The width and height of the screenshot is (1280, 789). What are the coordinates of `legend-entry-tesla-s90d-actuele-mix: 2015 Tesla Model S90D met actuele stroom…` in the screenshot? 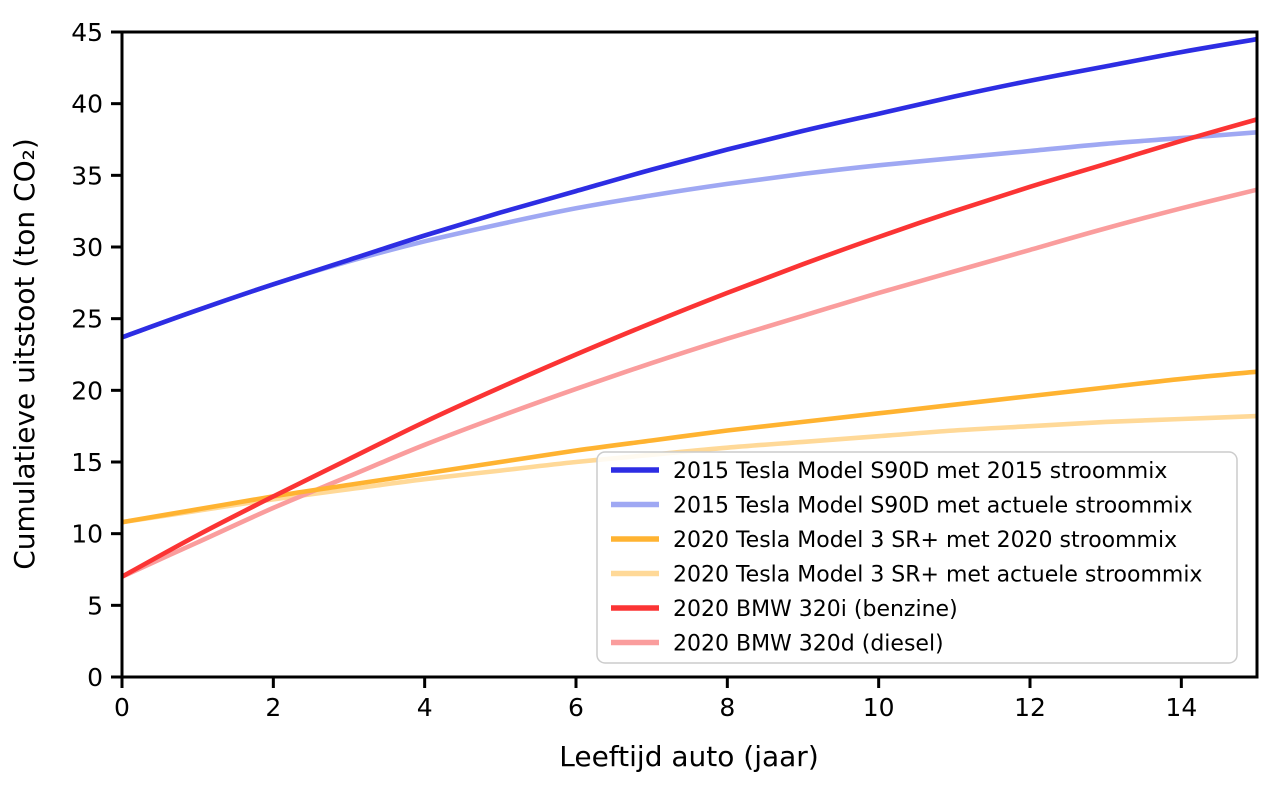 It's located at (902, 506).